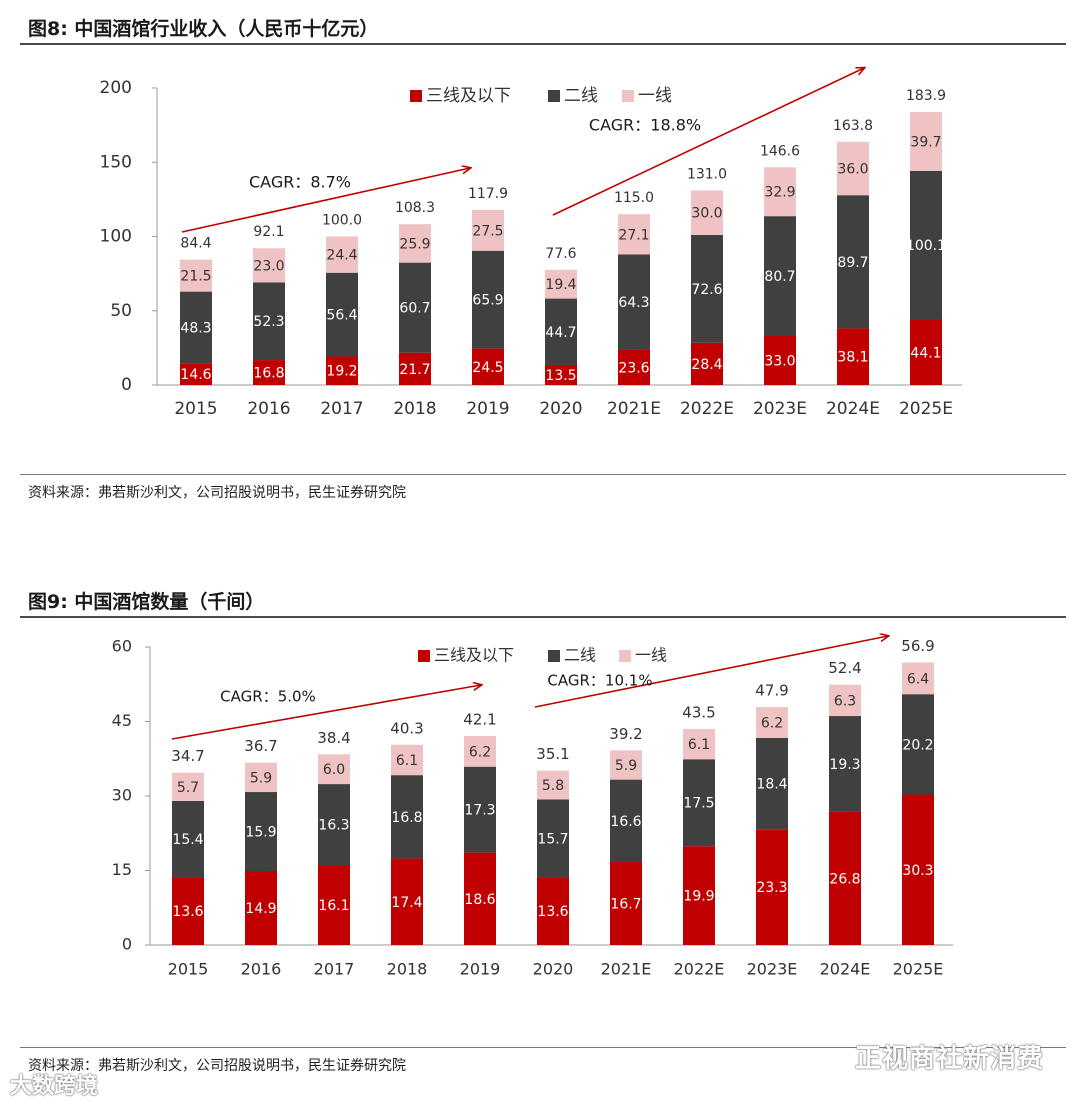 This screenshot has height=1105, width=1080. Describe the element at coordinates (268, 409) in the screenshot. I see `x-tick-label: 2016` at that location.